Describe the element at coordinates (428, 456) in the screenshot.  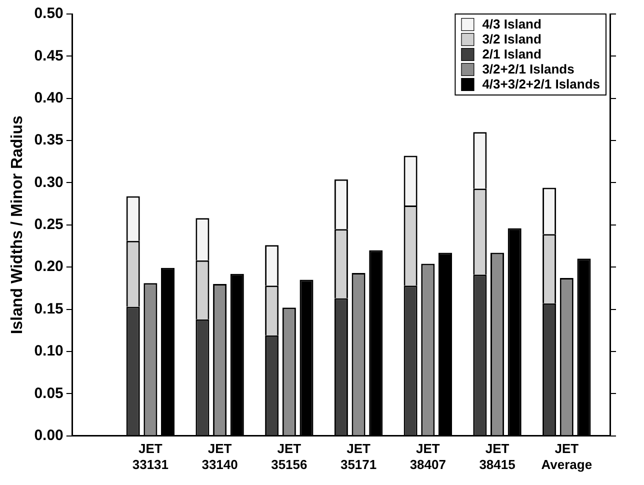
I see `x-tick-label: JET 38407` at that location.